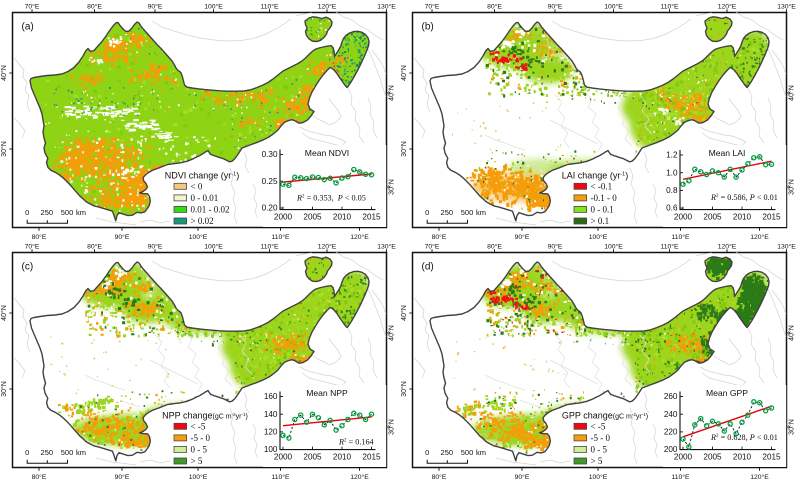 Image resolution: width=800 pixels, height=485 pixels. What do you see at coordinates (271, 449) in the screenshot?
I see `svg-text: 100` at bounding box center [271, 449].